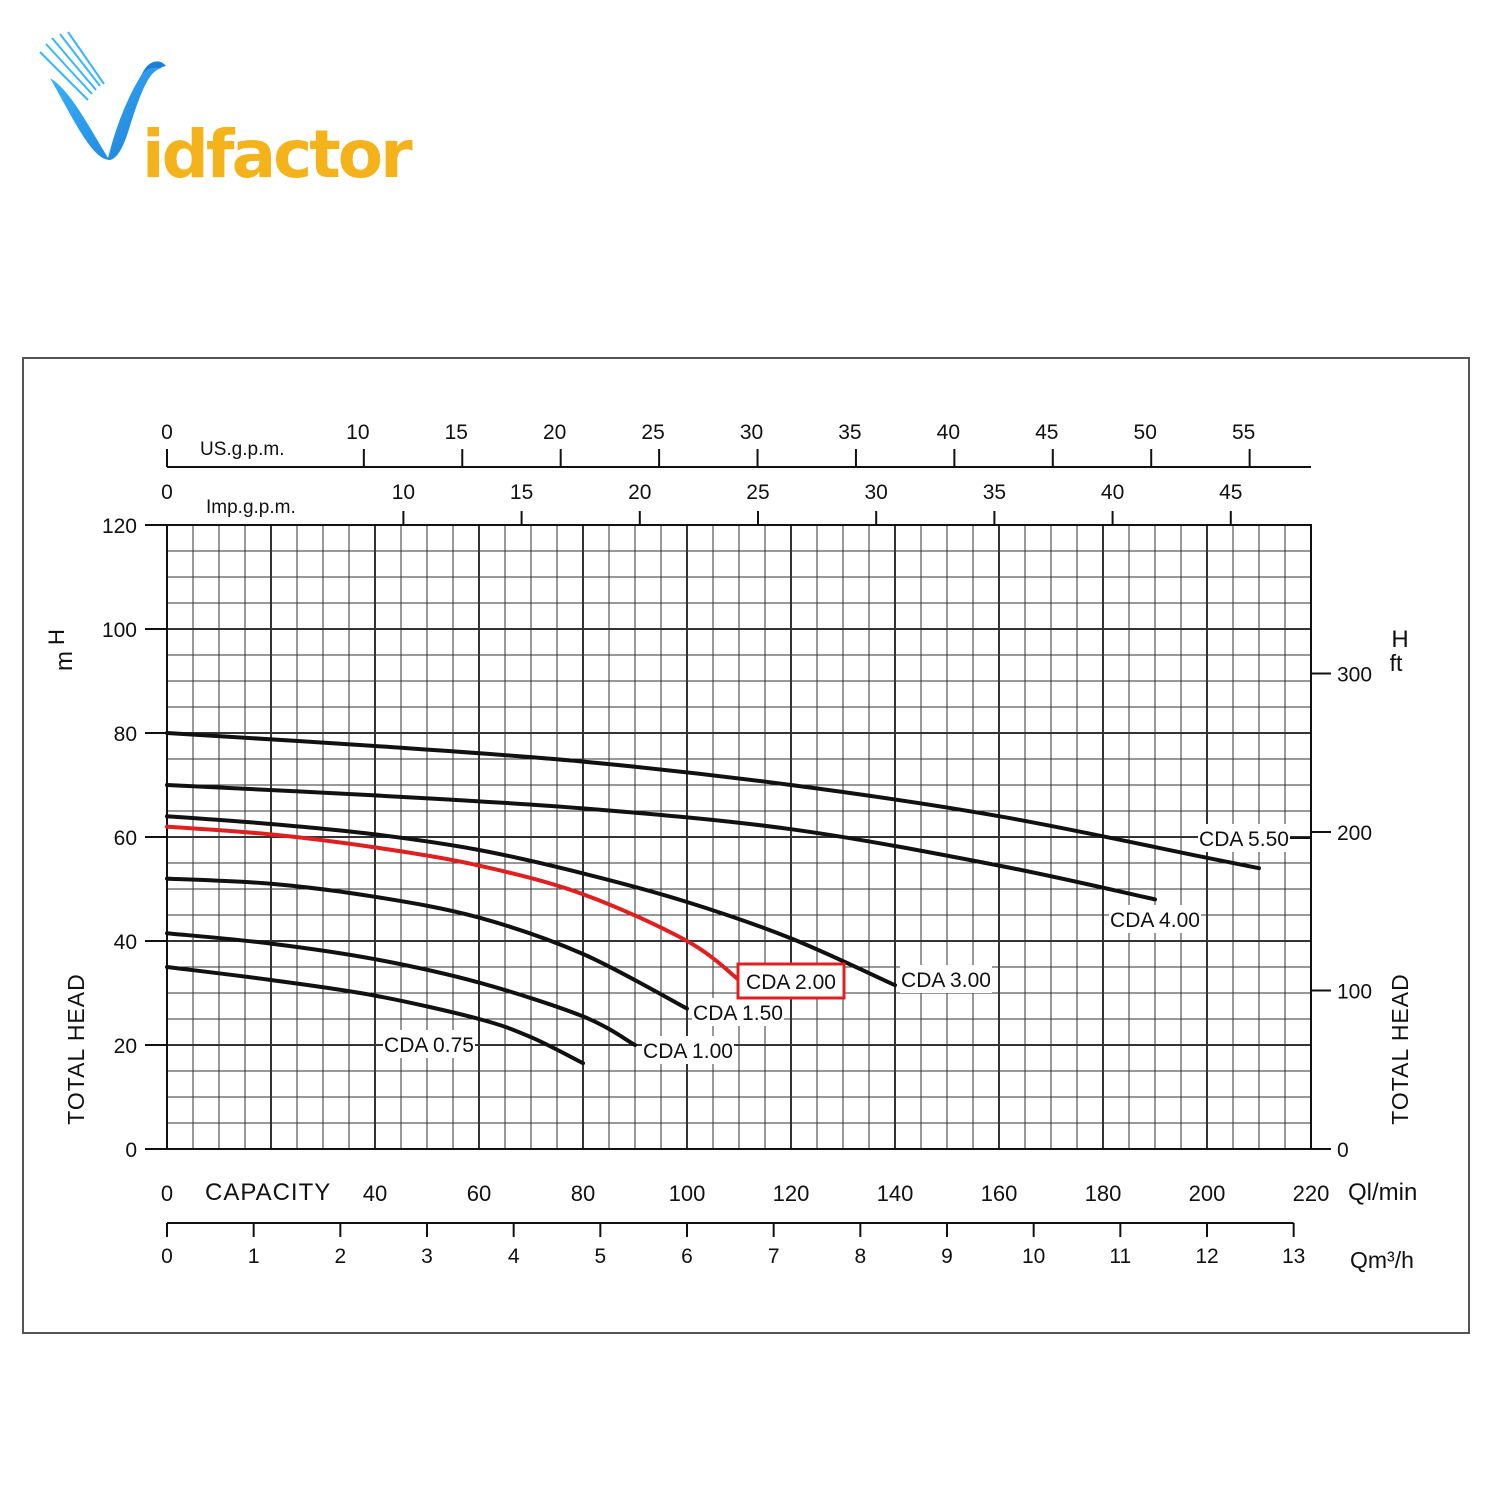 The height and width of the screenshot is (1500, 1500). What do you see at coordinates (427, 1256) in the screenshot?
I see `x-m3h-tick-label: 3` at bounding box center [427, 1256].